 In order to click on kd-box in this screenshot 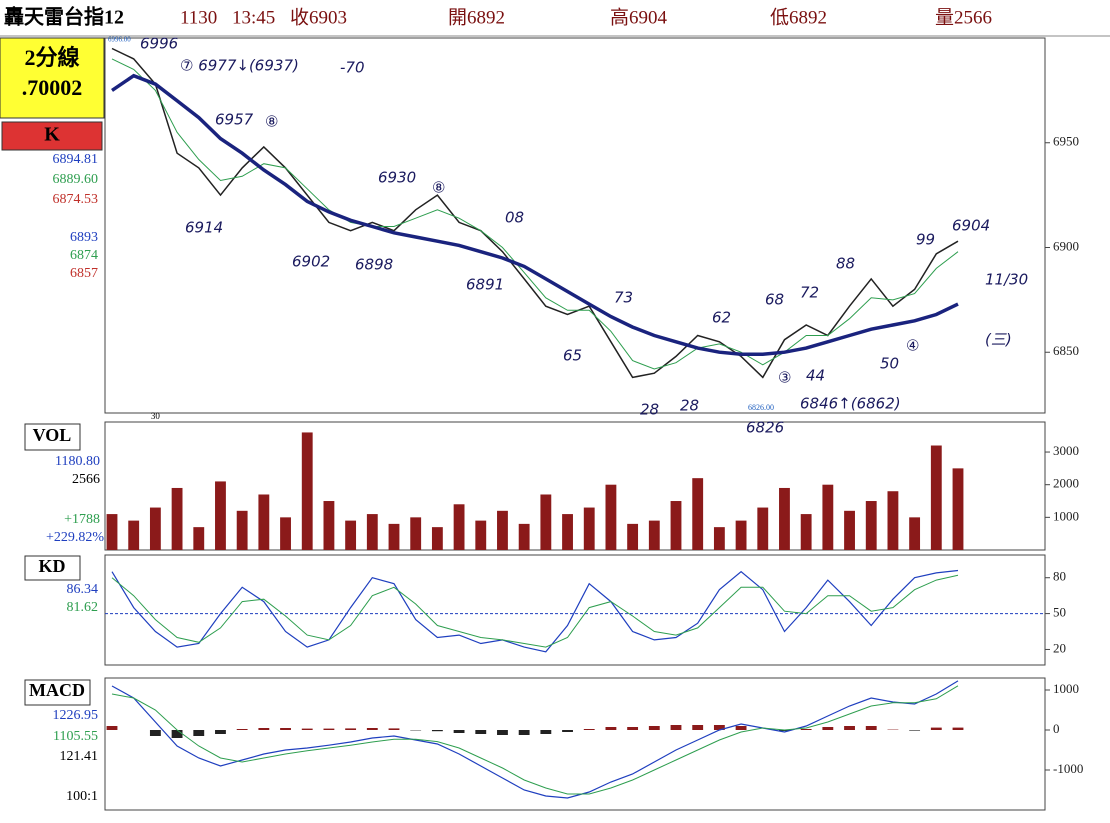, I will do `click(52, 568)`.